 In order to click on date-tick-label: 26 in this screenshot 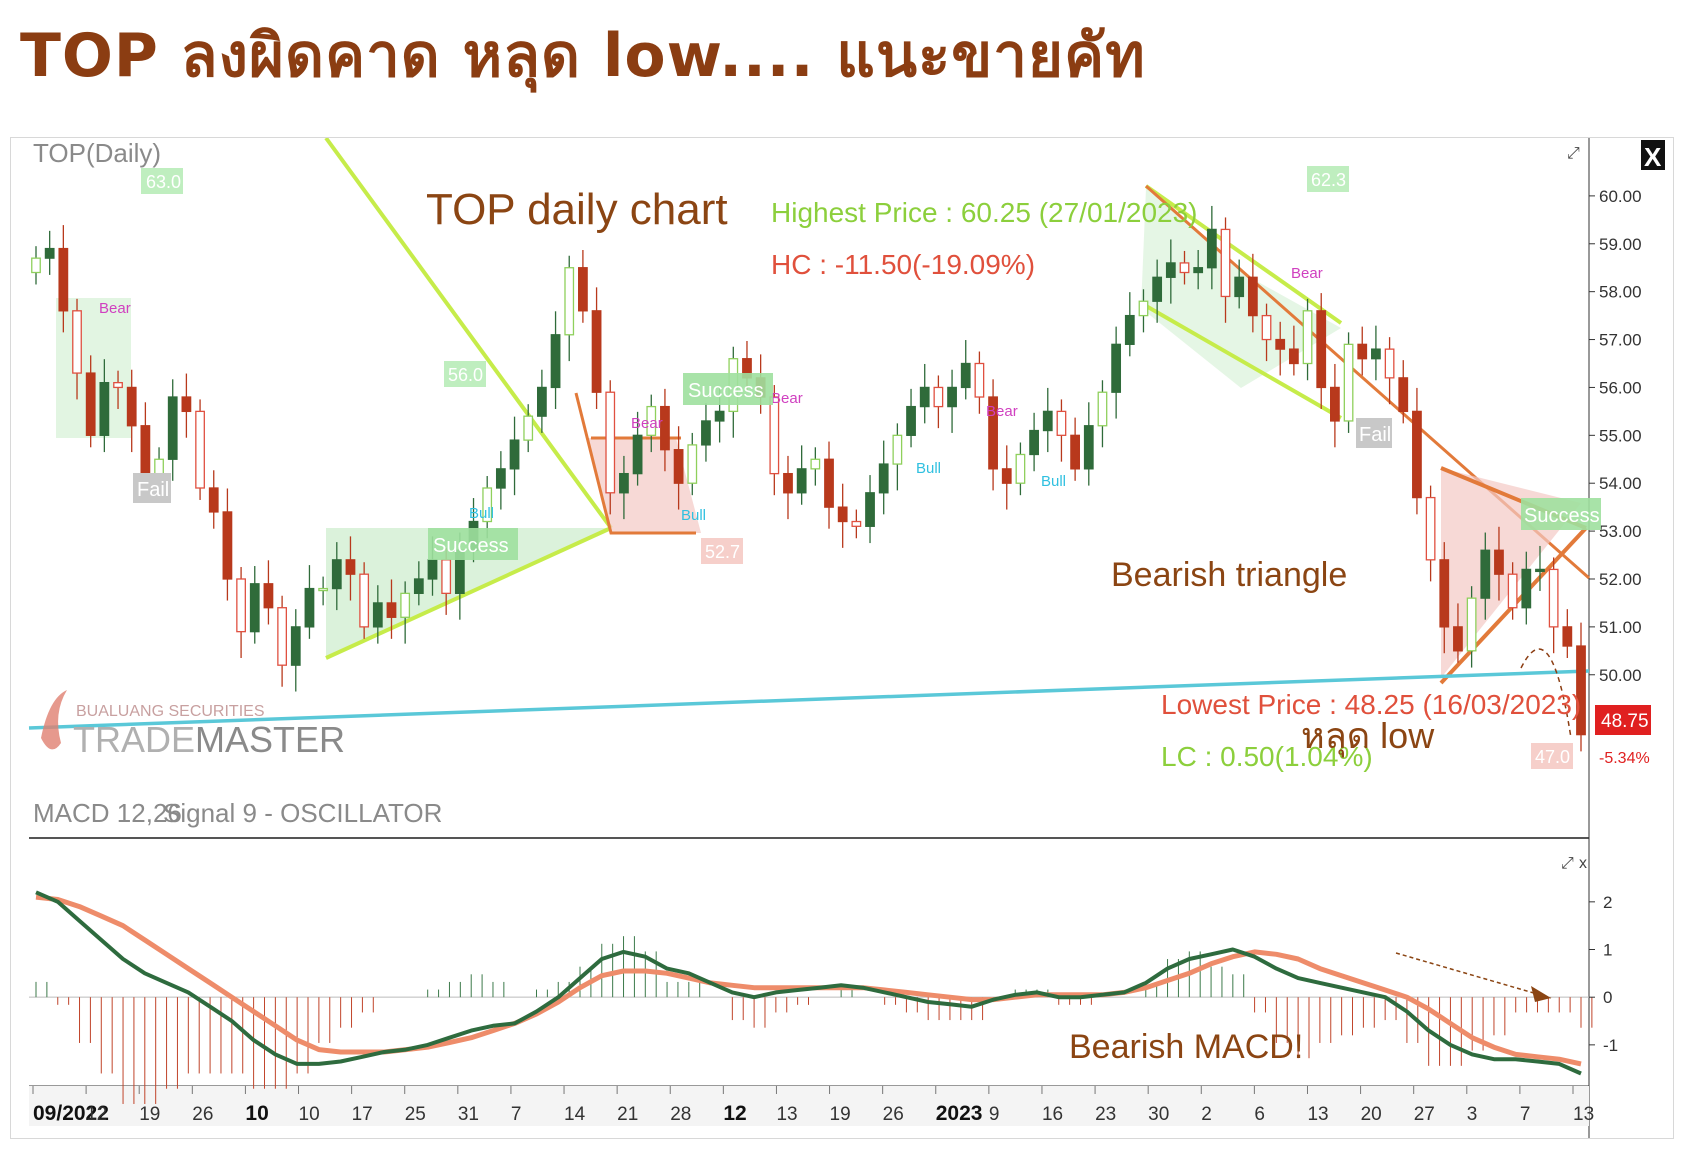, I will do `click(893, 1114)`.